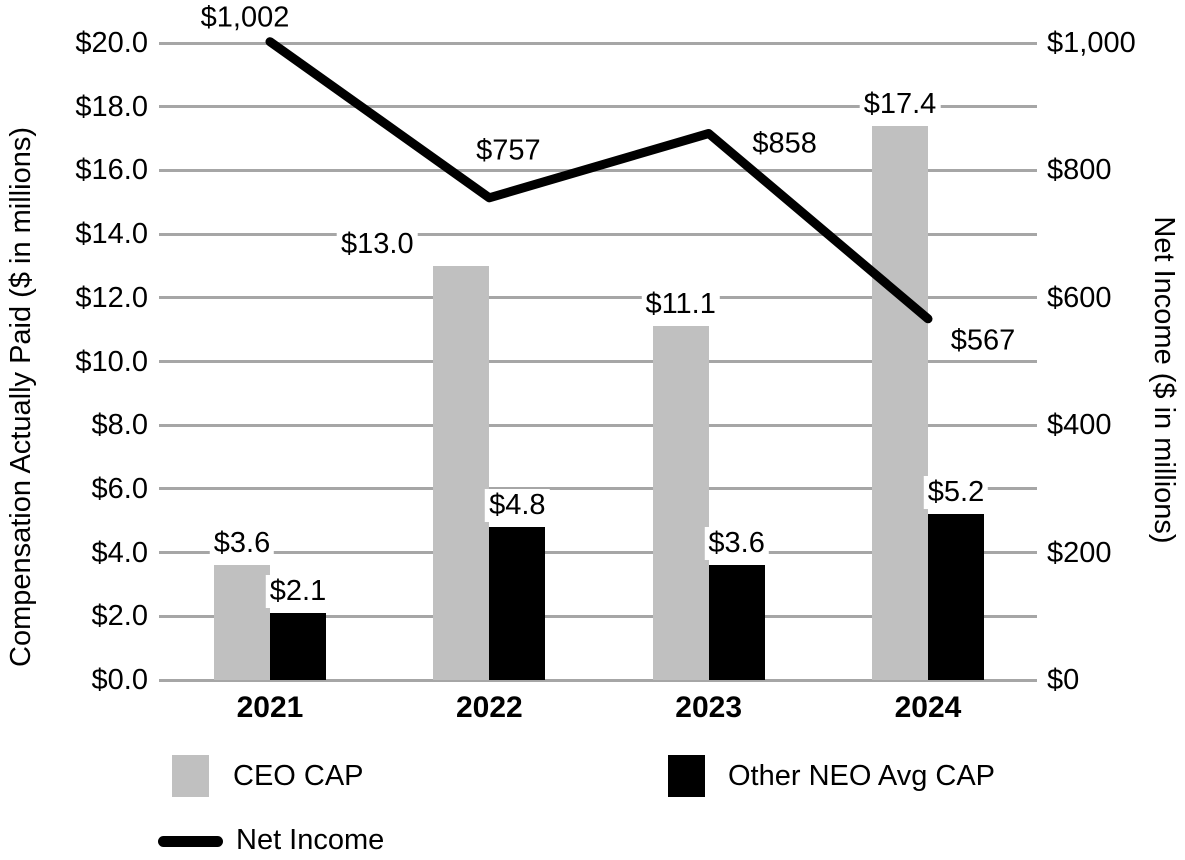 This screenshot has width=1185, height=860. Describe the element at coordinates (680, 305) in the screenshot. I see `label-ceo-cap-2023: $11.1` at that location.